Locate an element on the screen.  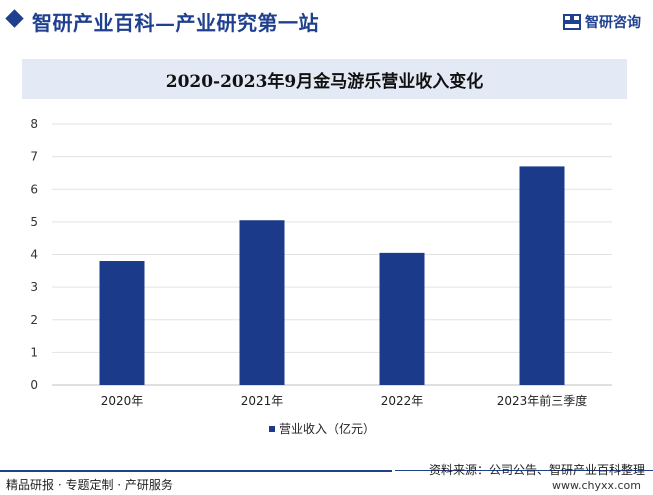
x-tick-label: 2022年 is located at coordinates (402, 401).